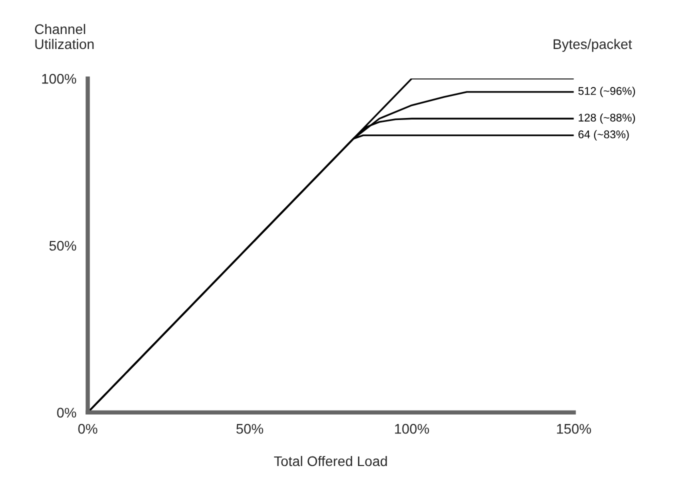  I want to click on x-axis-title: Total Offered Load, so click(330, 461).